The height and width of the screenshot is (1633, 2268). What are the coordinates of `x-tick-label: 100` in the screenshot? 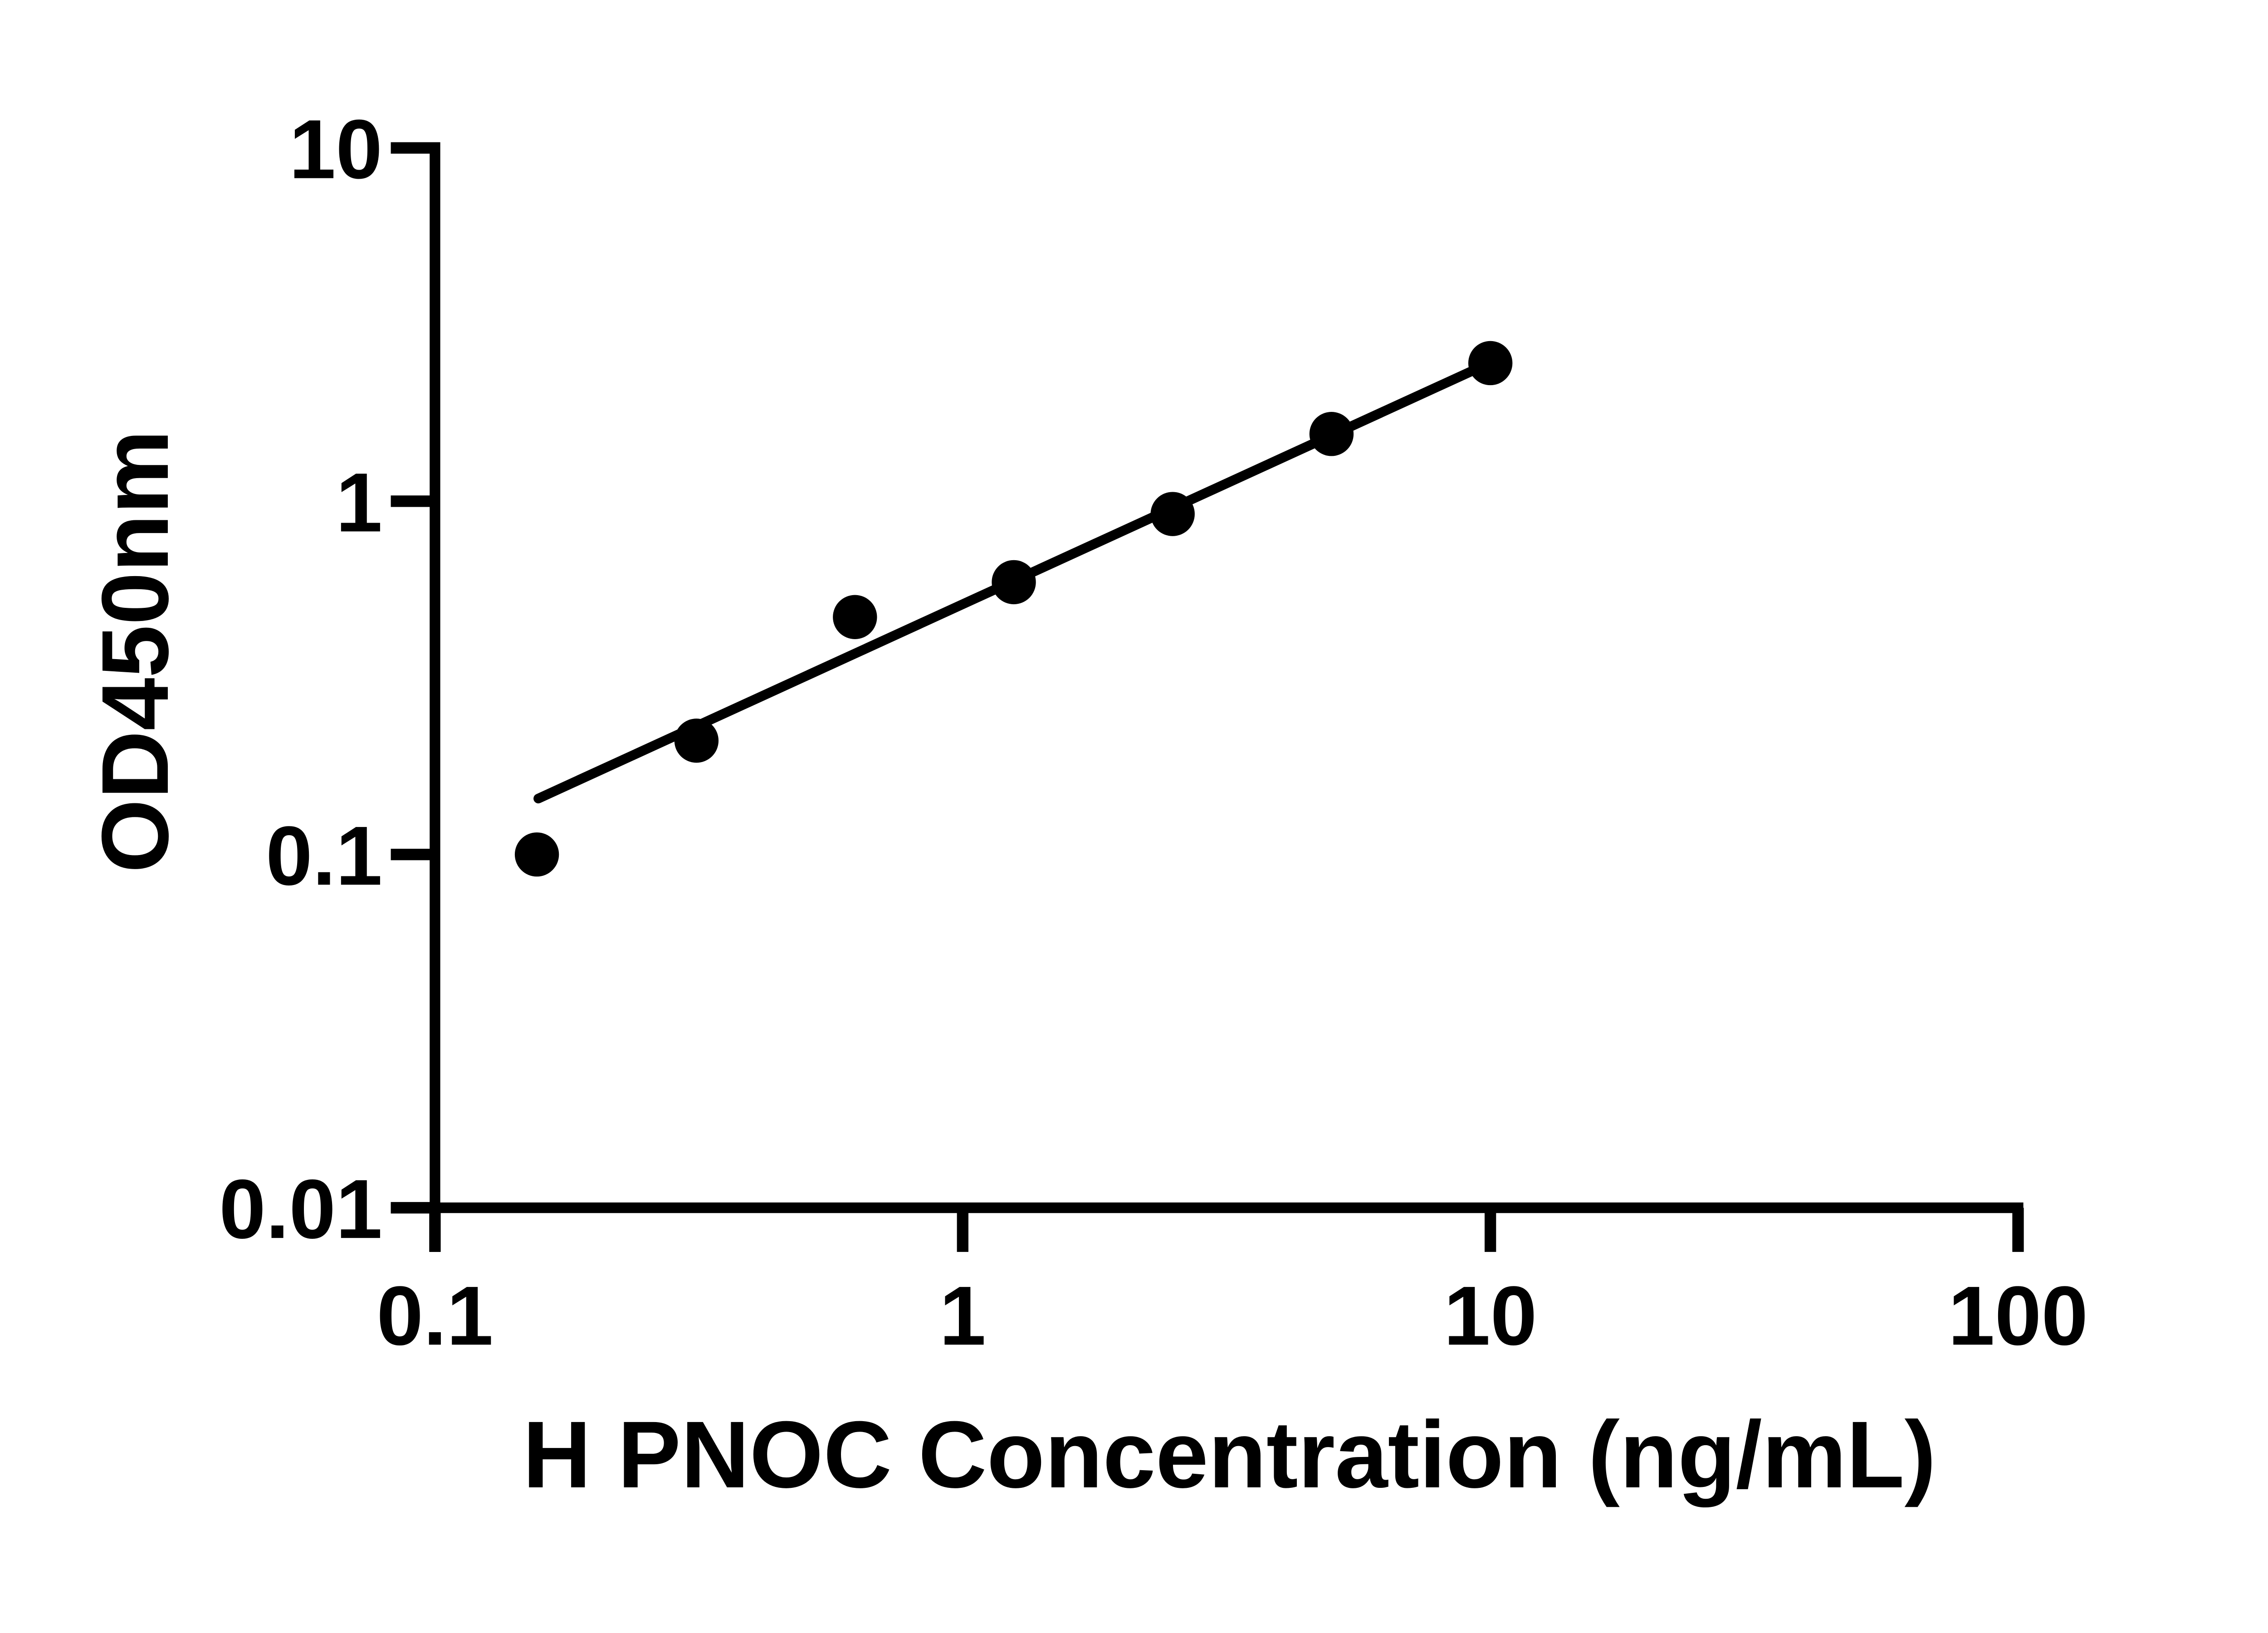 It's located at (2018, 1316).